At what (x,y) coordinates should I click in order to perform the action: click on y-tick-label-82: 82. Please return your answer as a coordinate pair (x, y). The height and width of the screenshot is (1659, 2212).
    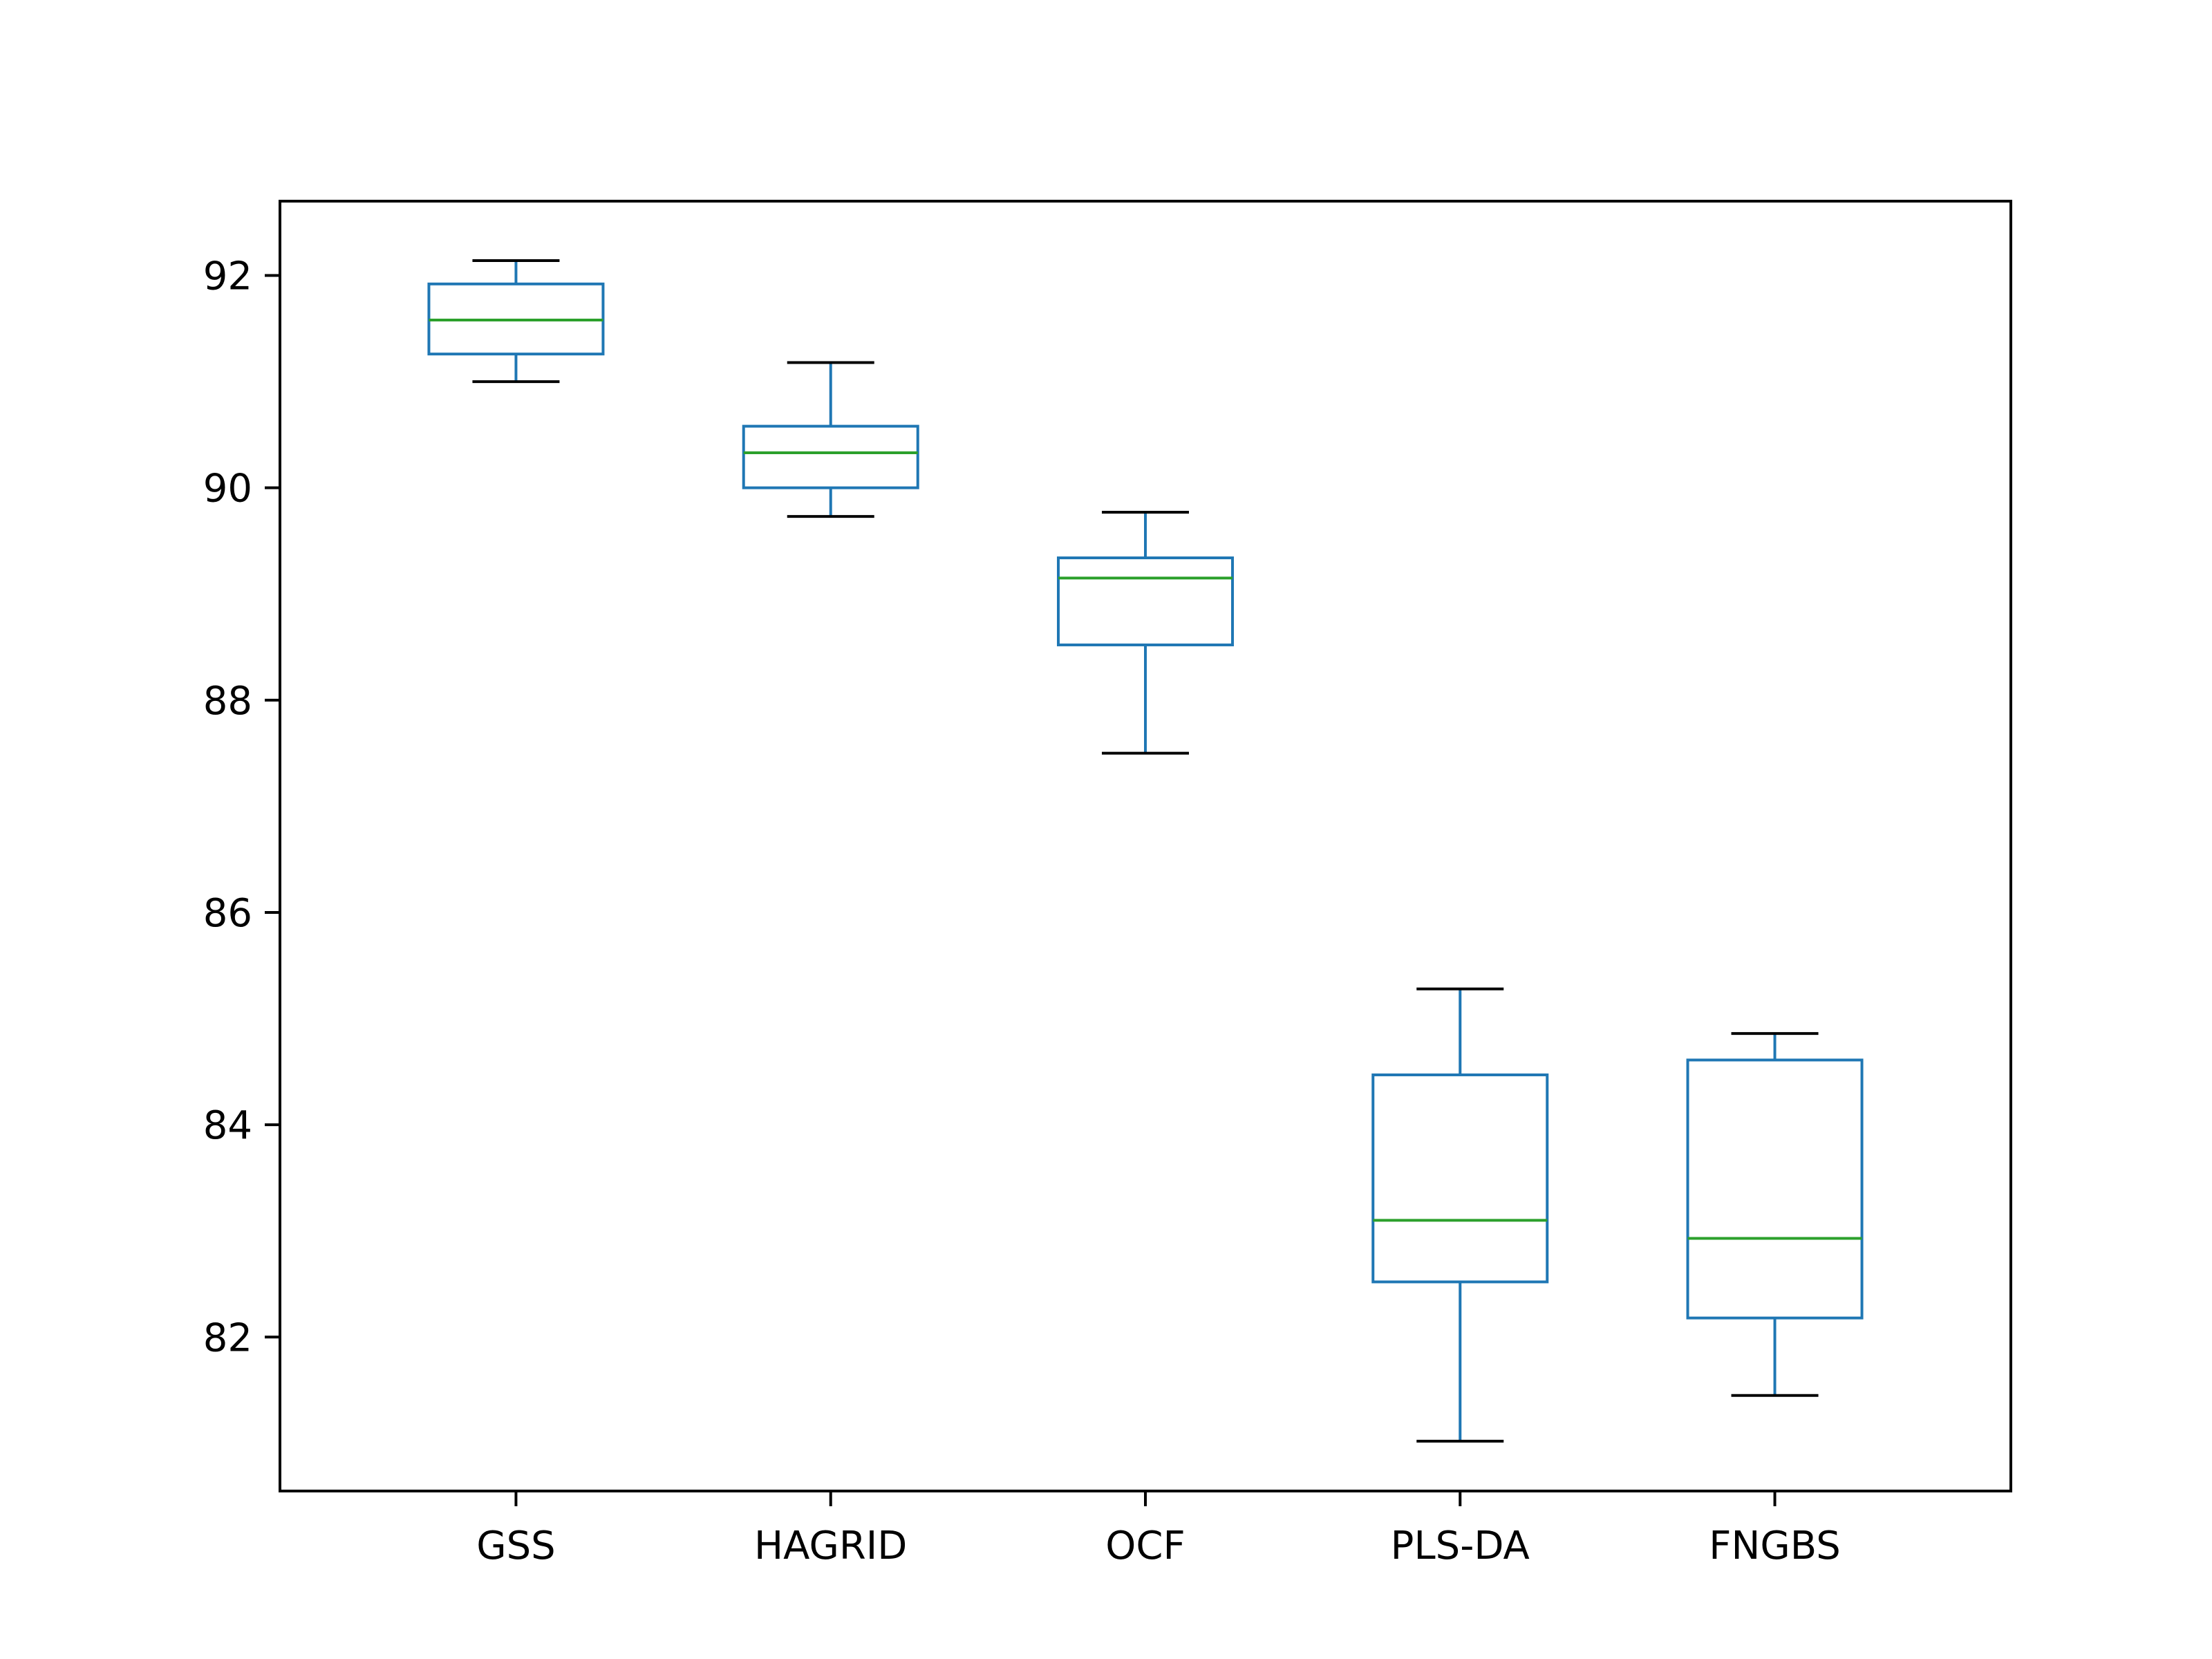
    Looking at the image, I should click on (228, 1337).